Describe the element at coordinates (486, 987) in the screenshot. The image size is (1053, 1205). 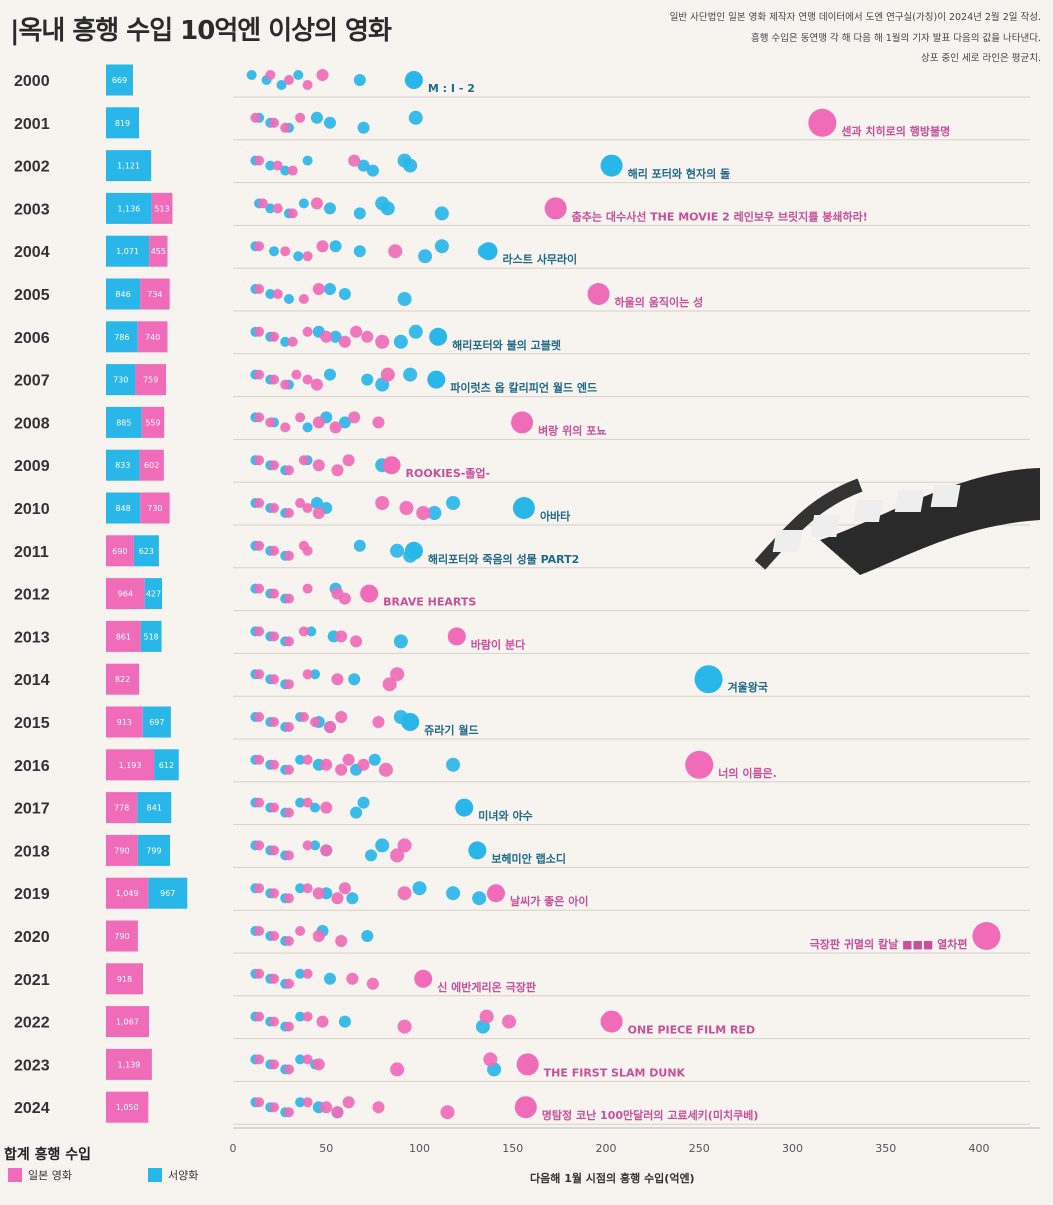
I see `top-film-label: 신 에반게리온 극장판` at that location.